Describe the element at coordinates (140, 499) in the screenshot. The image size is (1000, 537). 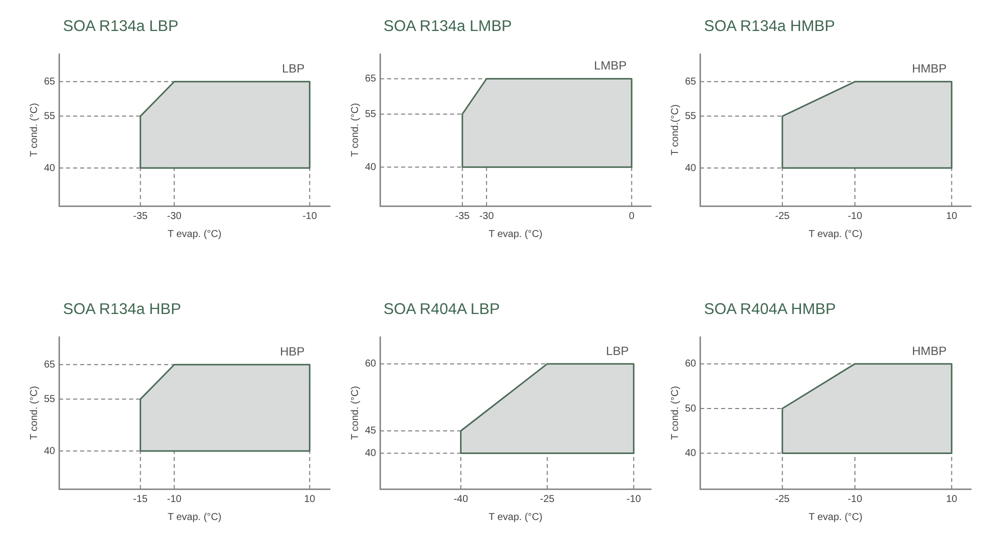
I see `x-tick-label: -15` at that location.